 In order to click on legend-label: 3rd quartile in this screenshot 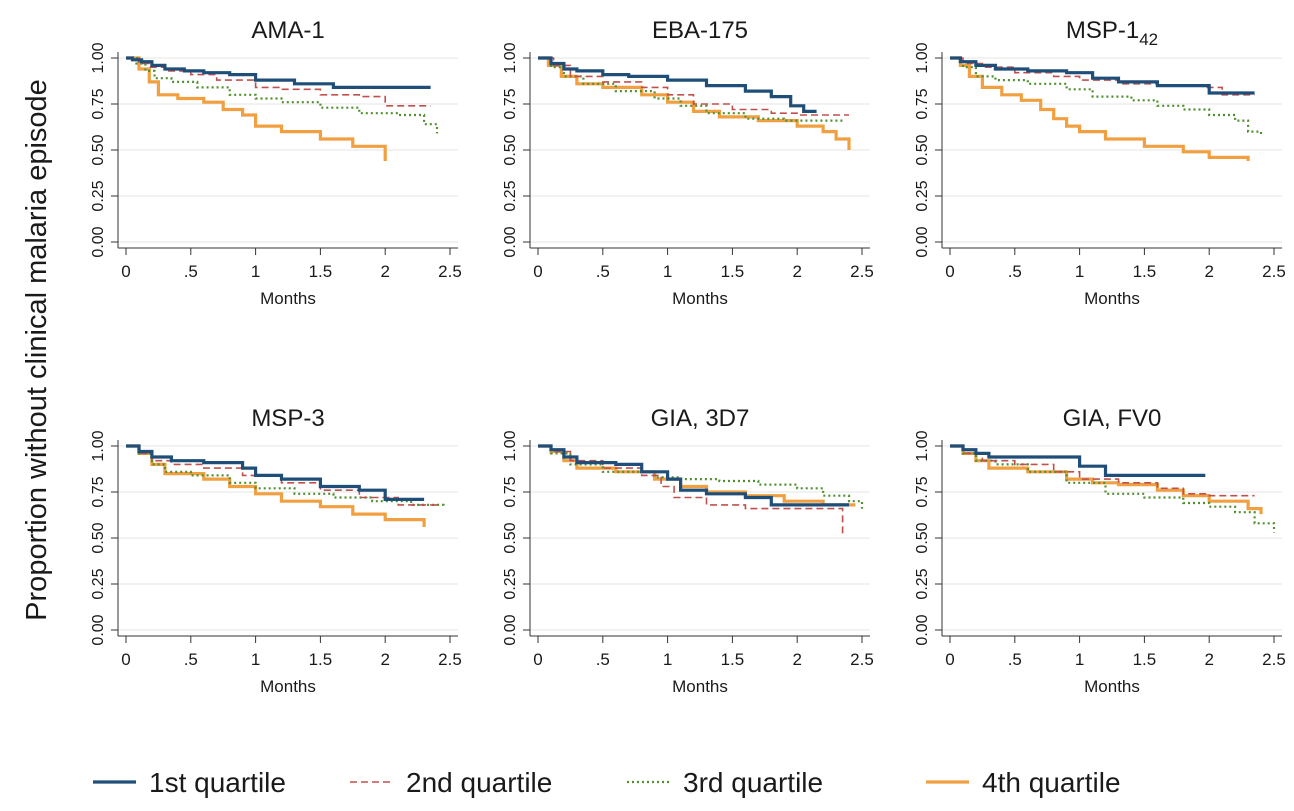, I will do `click(753, 782)`.